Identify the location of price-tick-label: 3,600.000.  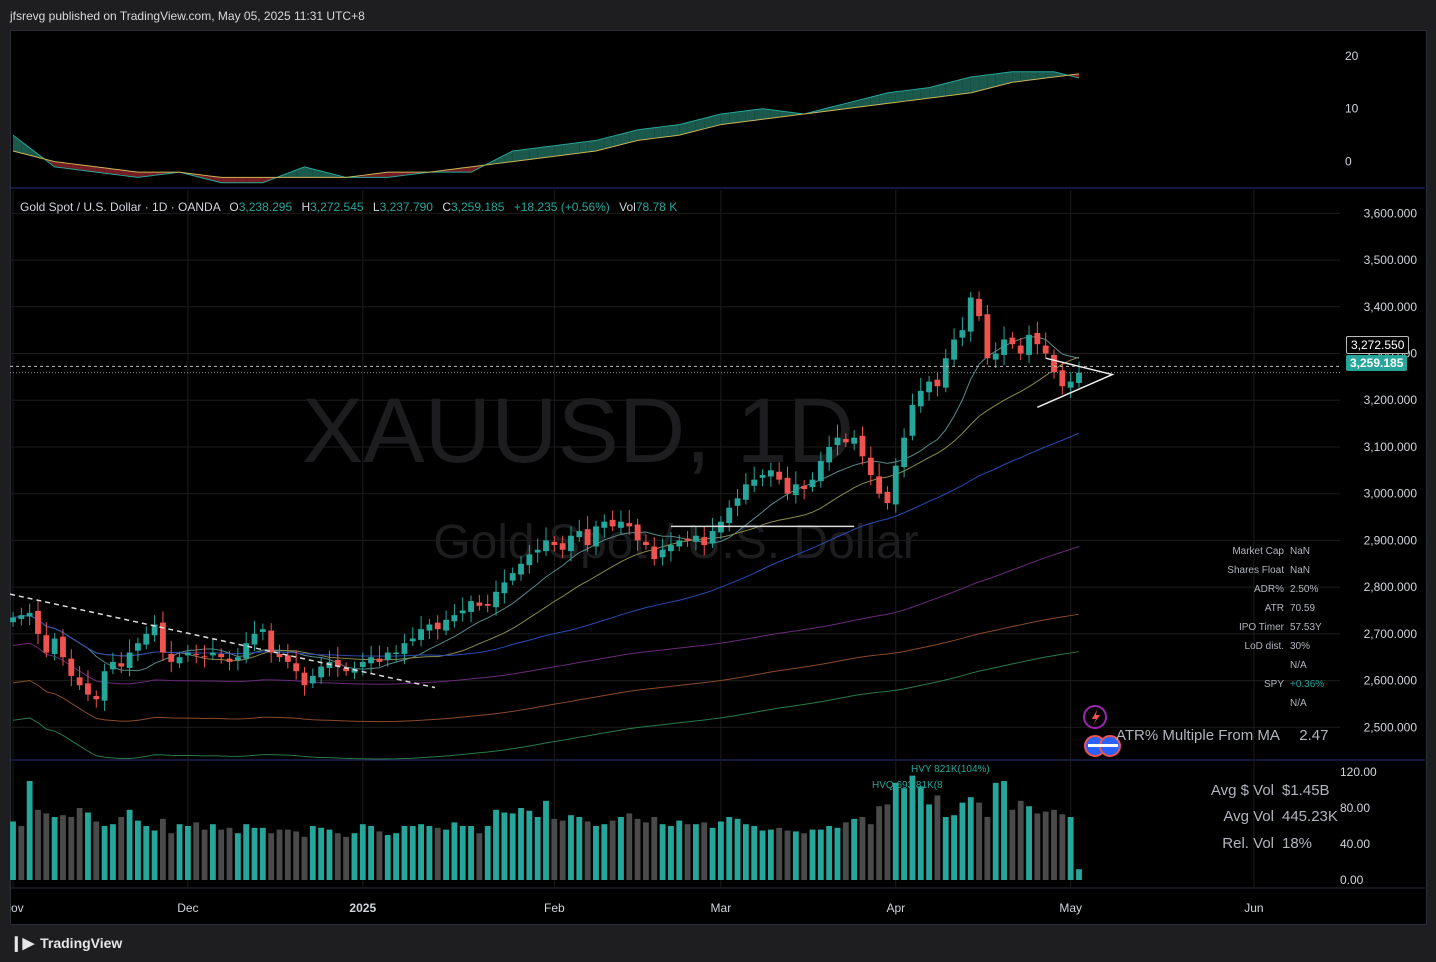
(1391, 213).